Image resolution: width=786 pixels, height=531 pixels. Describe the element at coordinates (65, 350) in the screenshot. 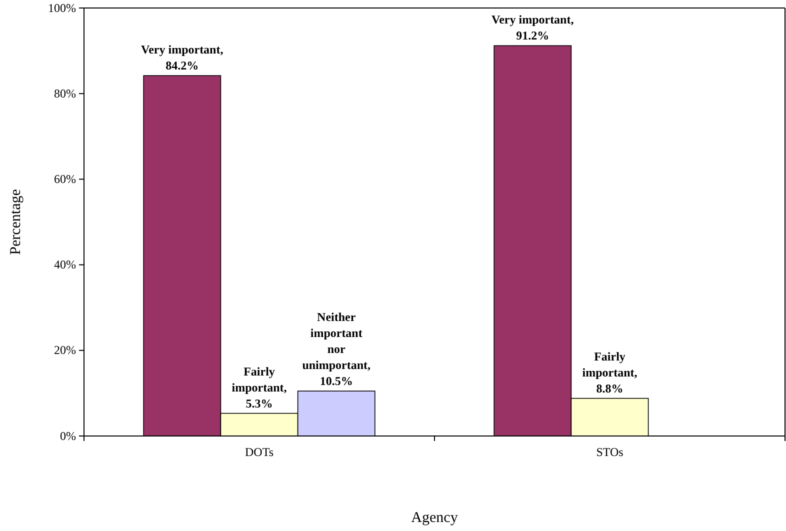

I see `y-tick-label: 20%` at that location.